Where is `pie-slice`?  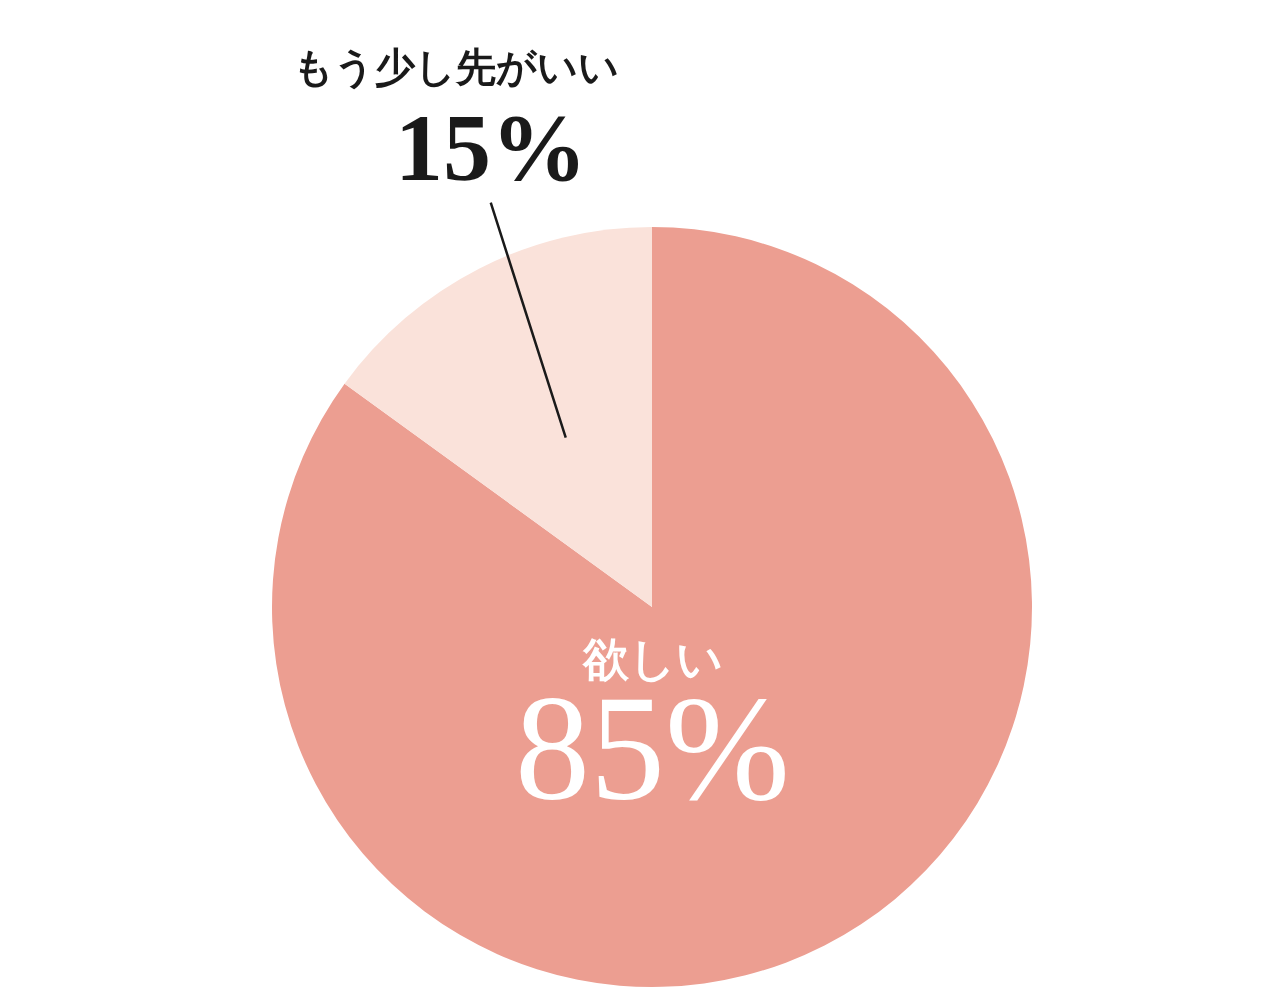
pie-slice is located at coordinates (498, 417).